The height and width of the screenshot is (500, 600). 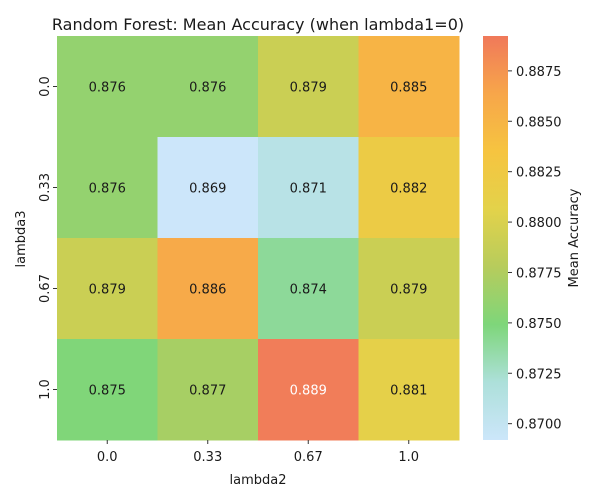 I want to click on cell-value-label: 0.882, so click(x=408, y=189).